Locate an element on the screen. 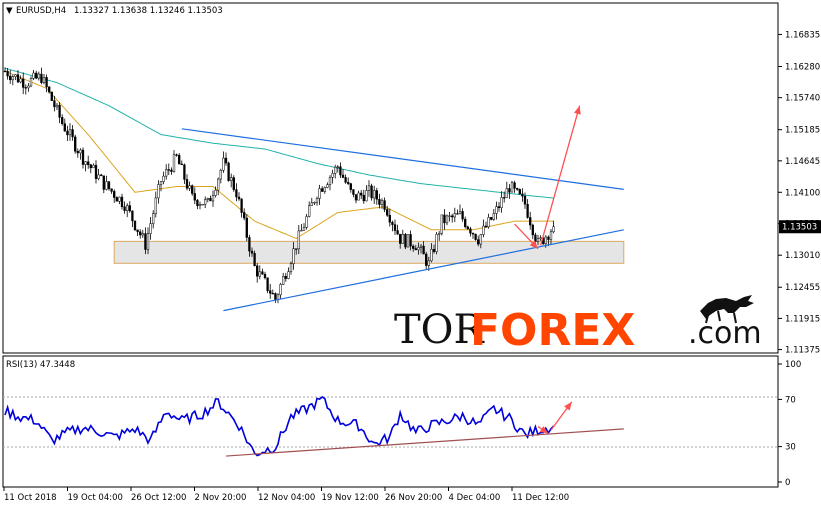 This screenshot has width=821, height=509. time-tick-label: 11 Oct 2018 is located at coordinates (30, 498).